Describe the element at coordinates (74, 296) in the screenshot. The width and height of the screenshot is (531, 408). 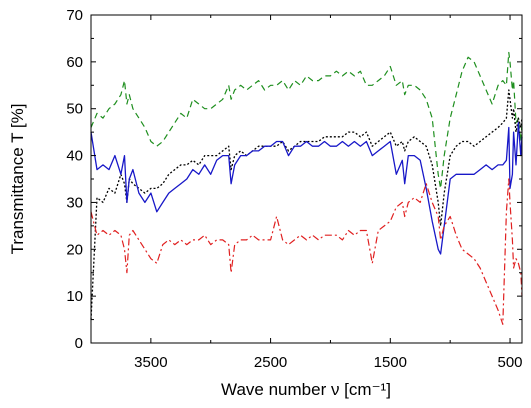
I see `y-tick-label: 10` at that location.